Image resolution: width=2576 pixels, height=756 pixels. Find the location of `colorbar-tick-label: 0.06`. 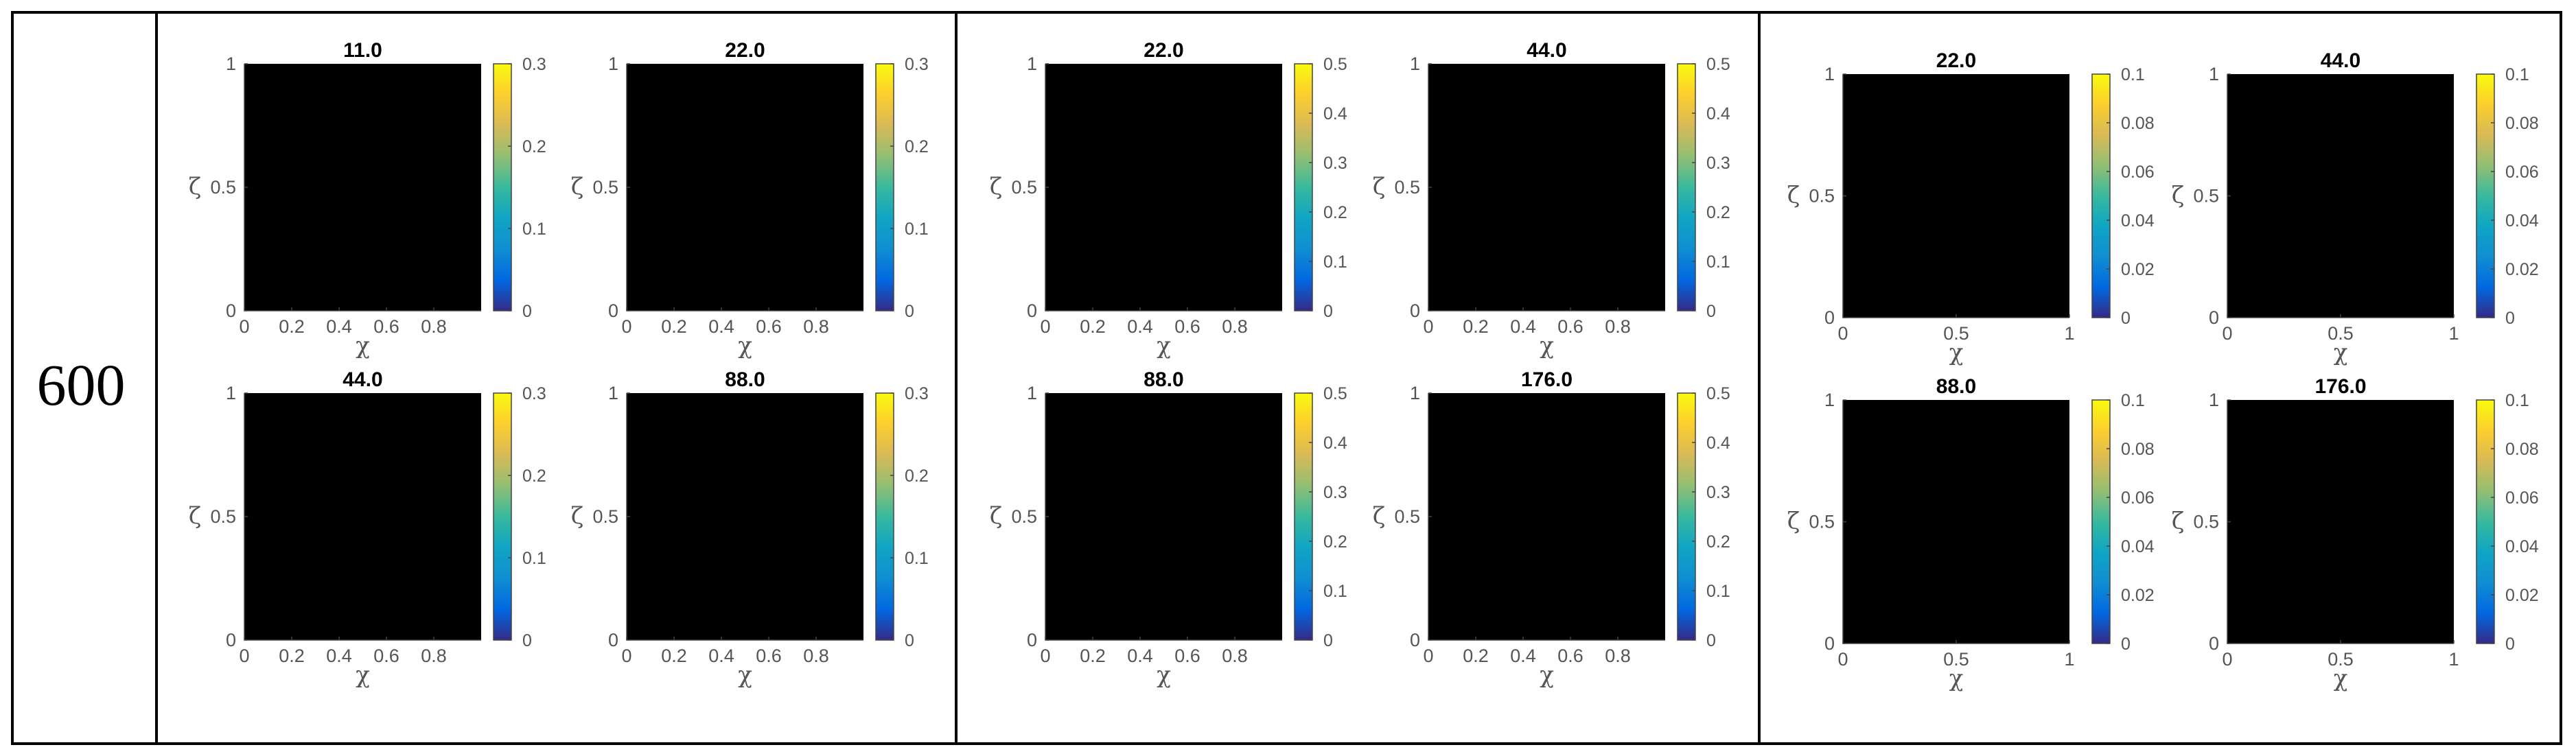

colorbar-tick-label: 0.06 is located at coordinates (2138, 173).